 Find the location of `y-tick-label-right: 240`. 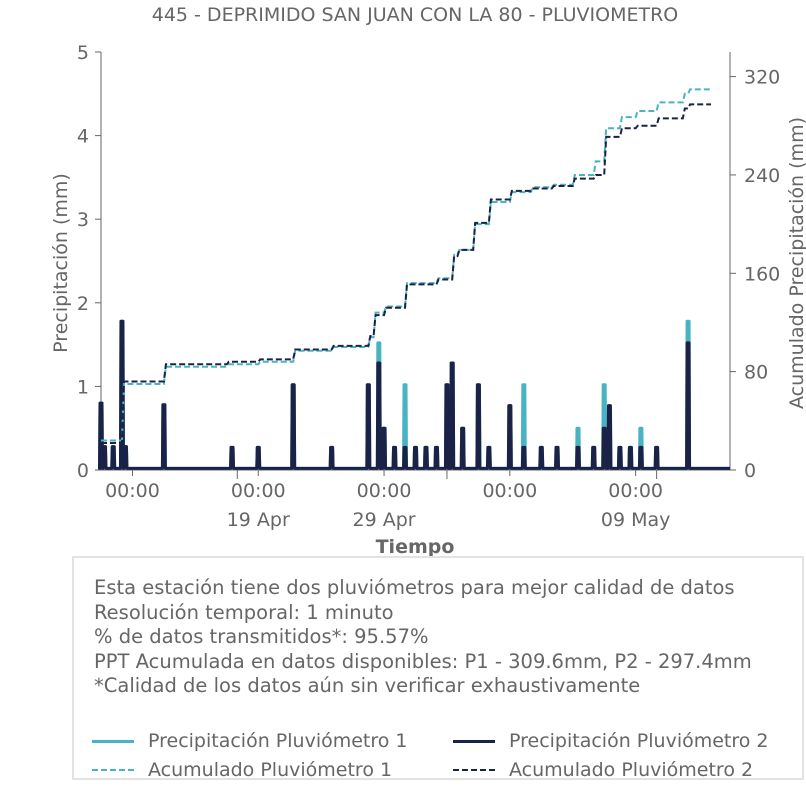

y-tick-label-right: 240 is located at coordinates (762, 176).